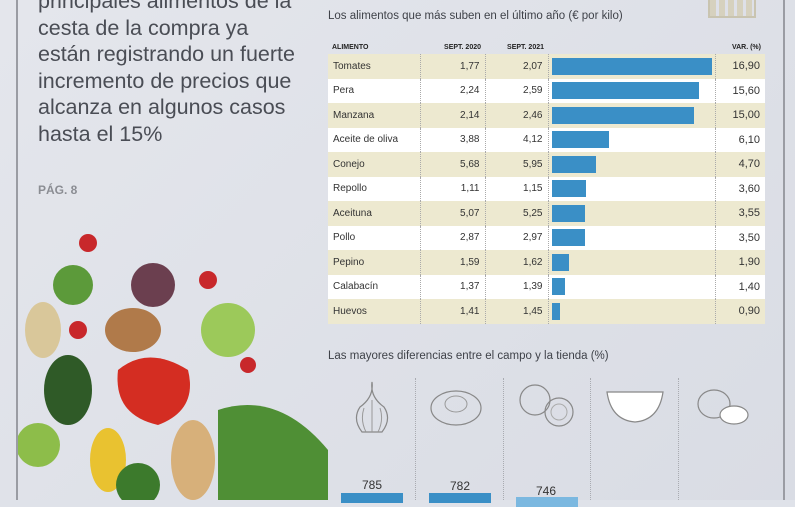  I want to click on food-name: Conejo, so click(374, 164).